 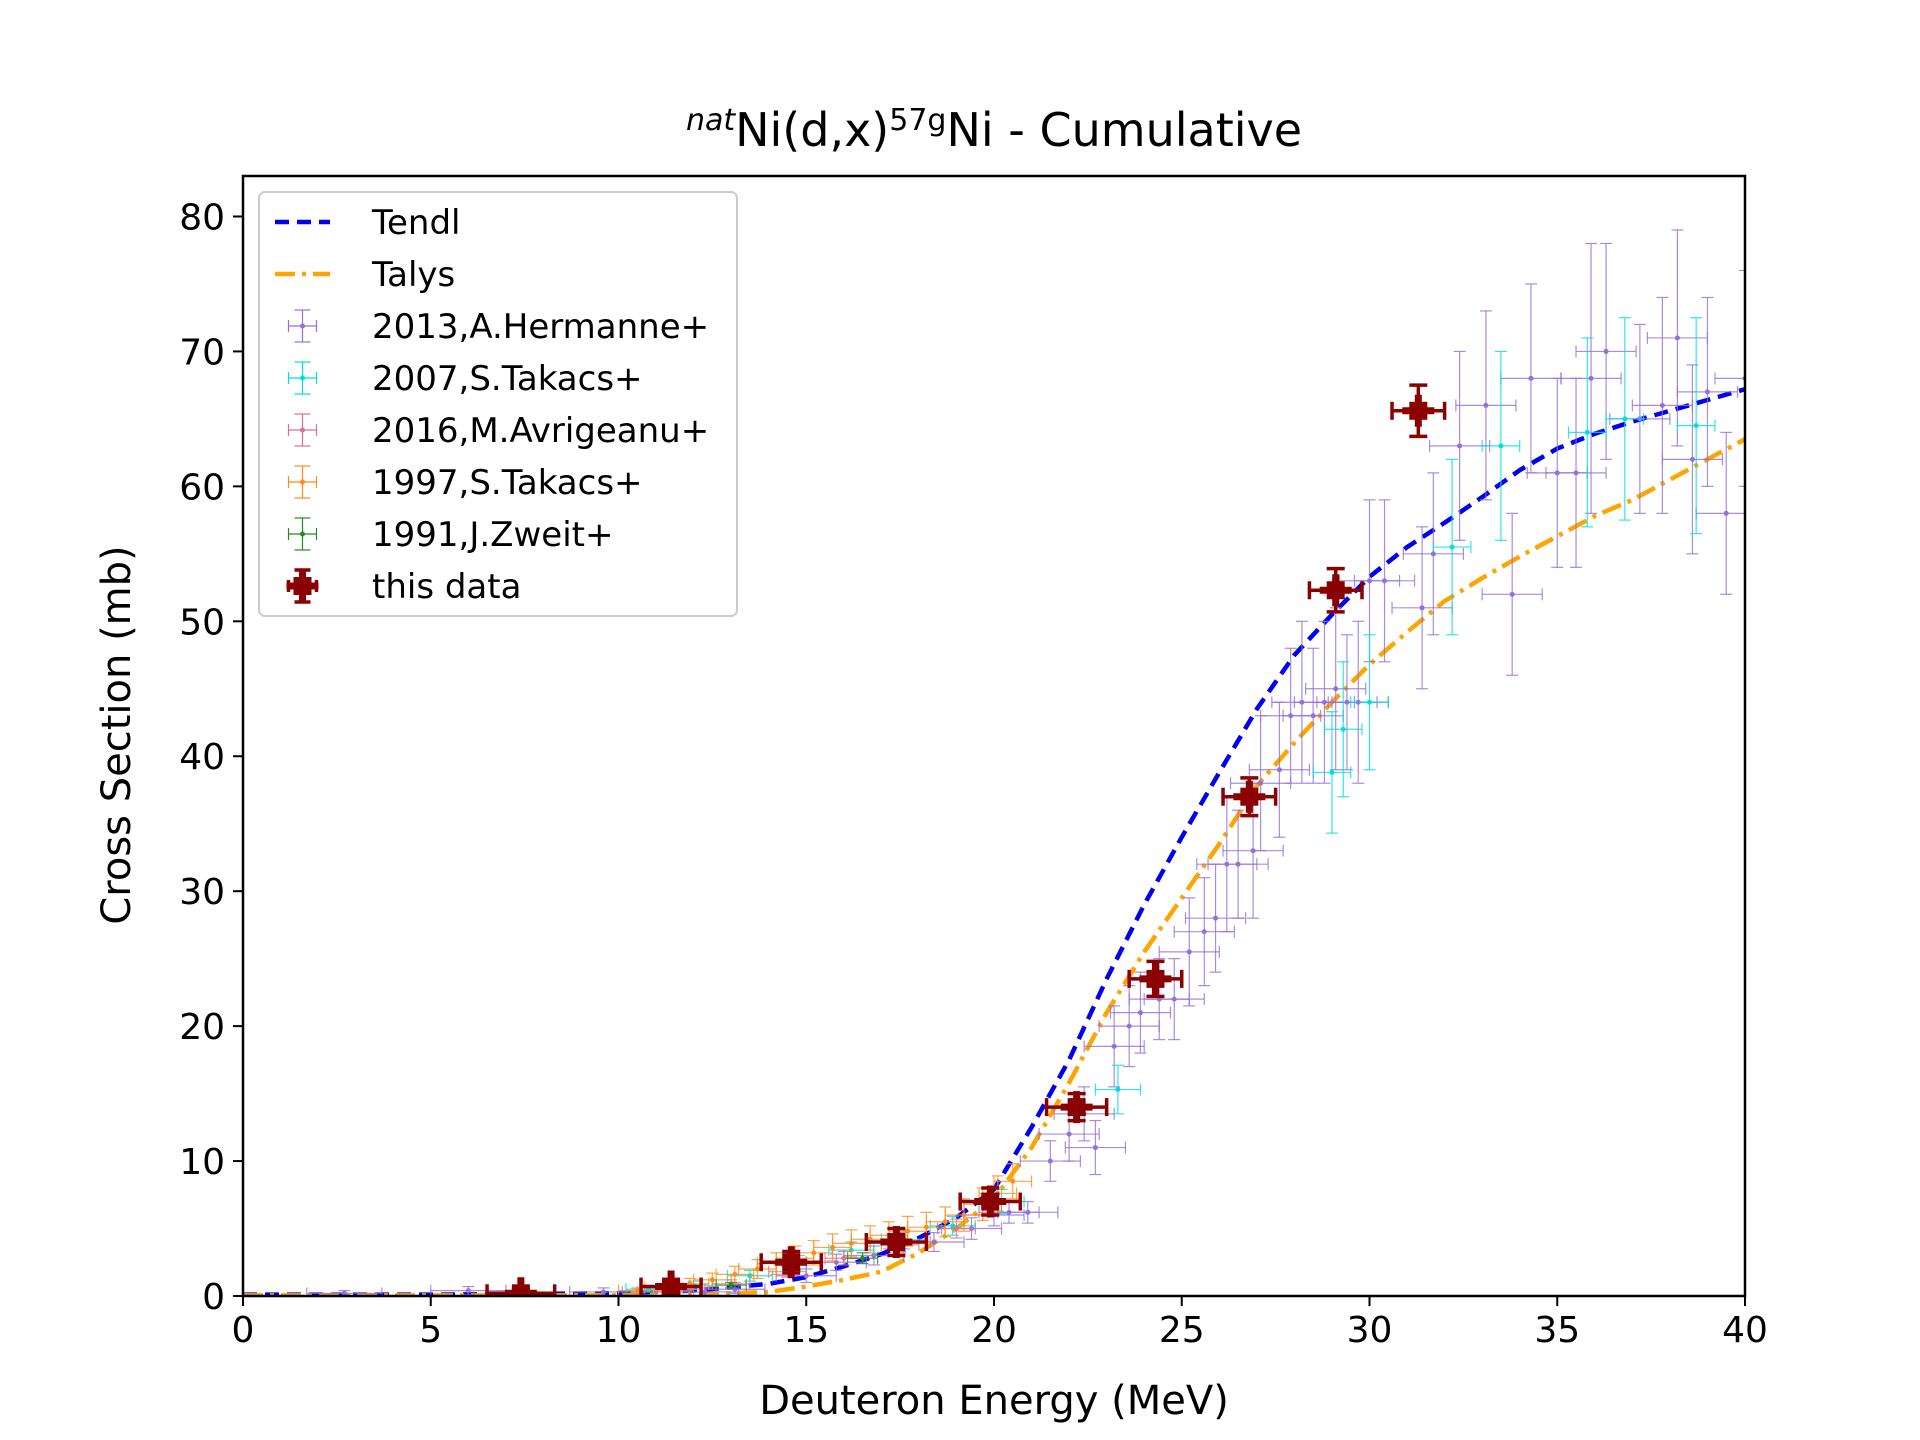 What do you see at coordinates (994, 1330) in the screenshot?
I see `x-tick-label: 20` at bounding box center [994, 1330].